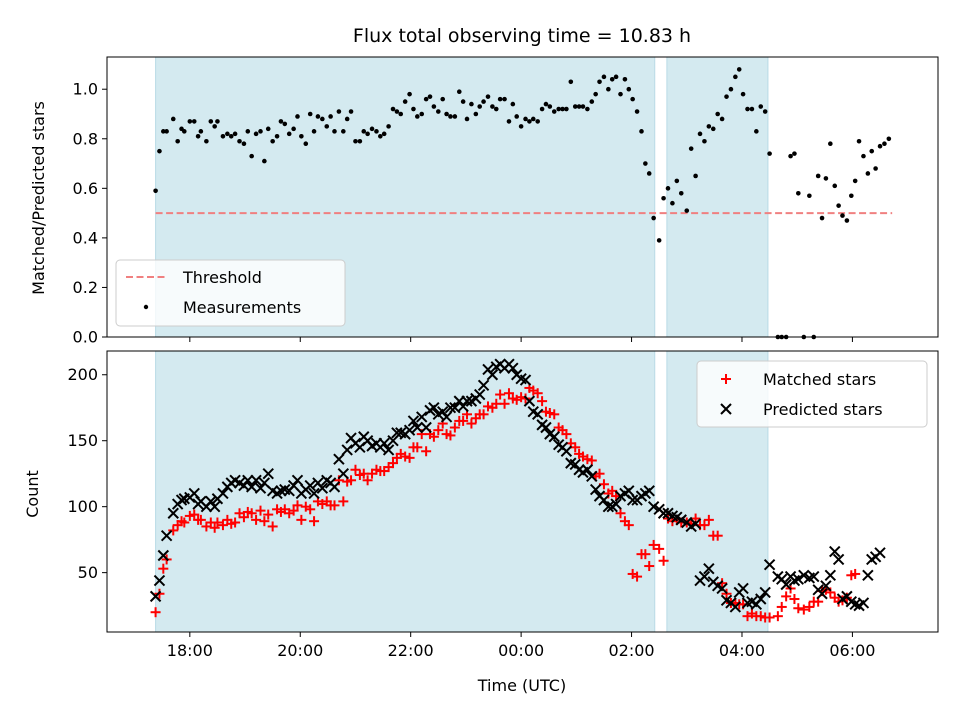 Image resolution: width=960 pixels, height=724 pixels. I want to click on x-axis-label: Time (UTC), so click(521, 685).